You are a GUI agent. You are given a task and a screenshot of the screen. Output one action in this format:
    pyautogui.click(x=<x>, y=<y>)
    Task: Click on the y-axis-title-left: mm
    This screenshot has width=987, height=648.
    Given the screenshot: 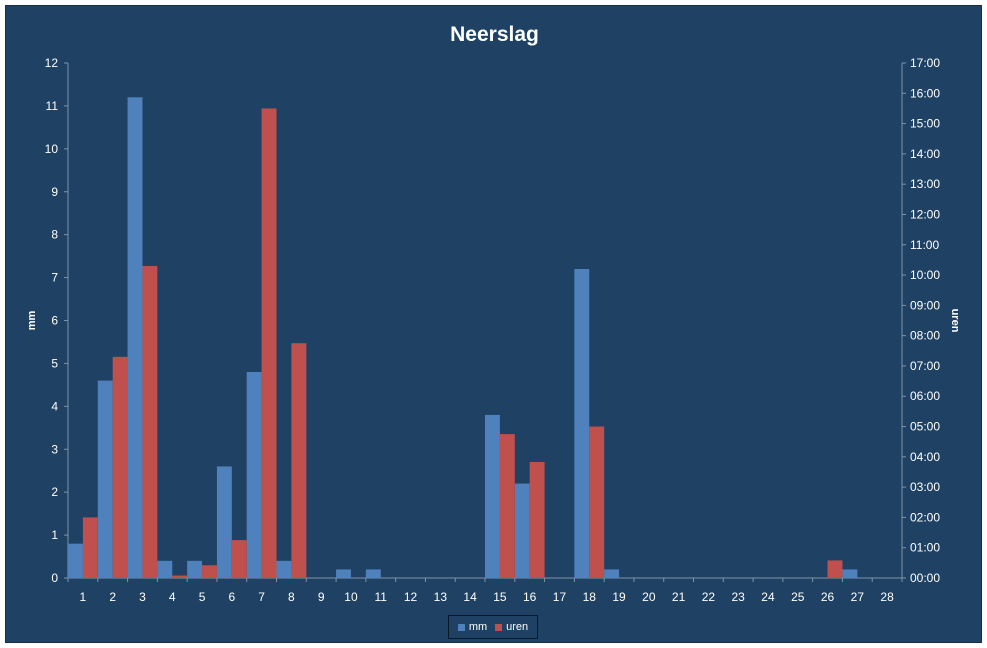 What is the action you would take?
    pyautogui.click(x=32, y=321)
    